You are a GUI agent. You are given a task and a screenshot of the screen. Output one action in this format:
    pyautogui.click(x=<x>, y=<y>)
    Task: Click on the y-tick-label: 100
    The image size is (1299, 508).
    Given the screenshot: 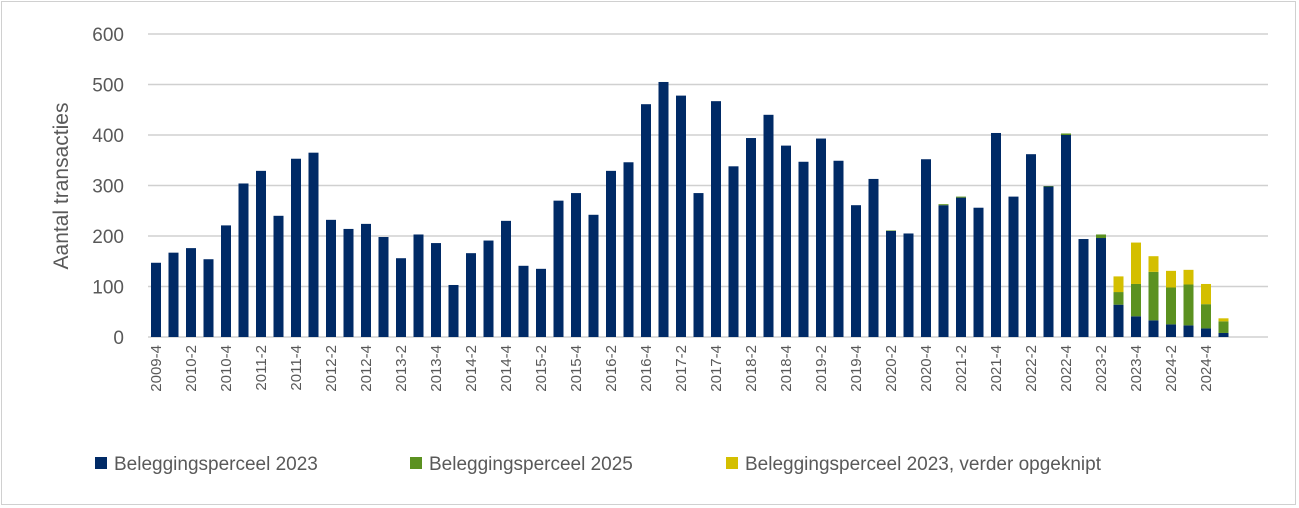 What is the action you would take?
    pyautogui.click(x=108, y=288)
    